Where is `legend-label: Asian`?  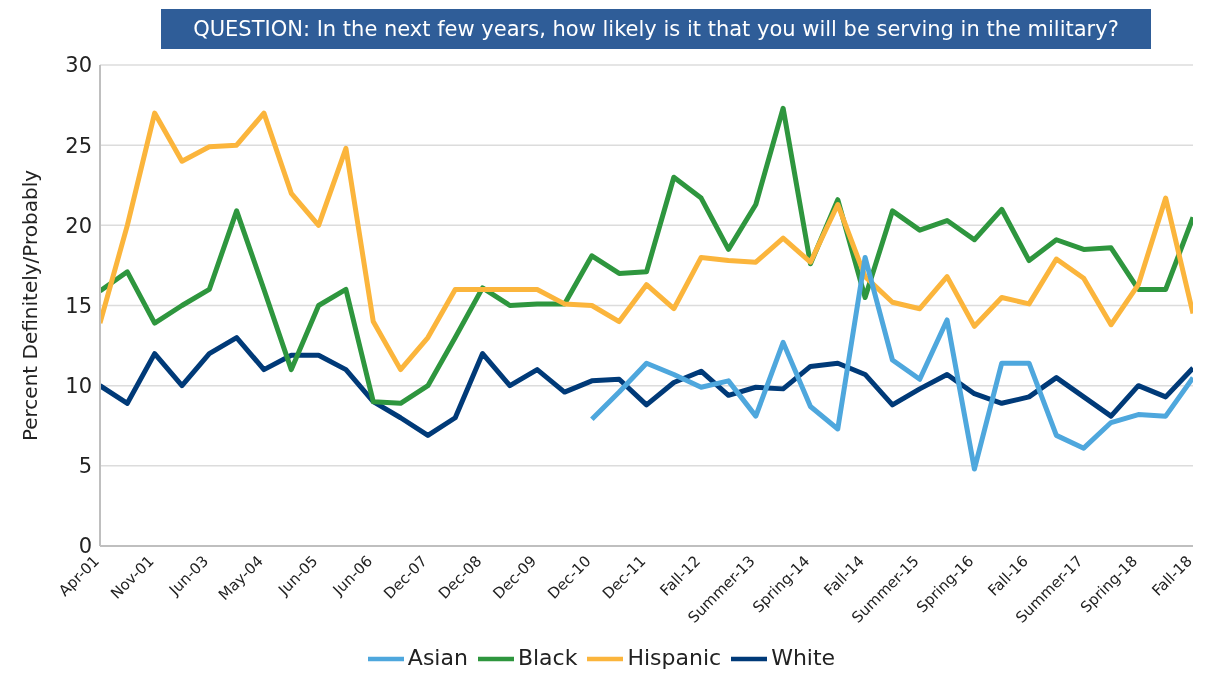 legend-label: Asian is located at coordinates (437, 657).